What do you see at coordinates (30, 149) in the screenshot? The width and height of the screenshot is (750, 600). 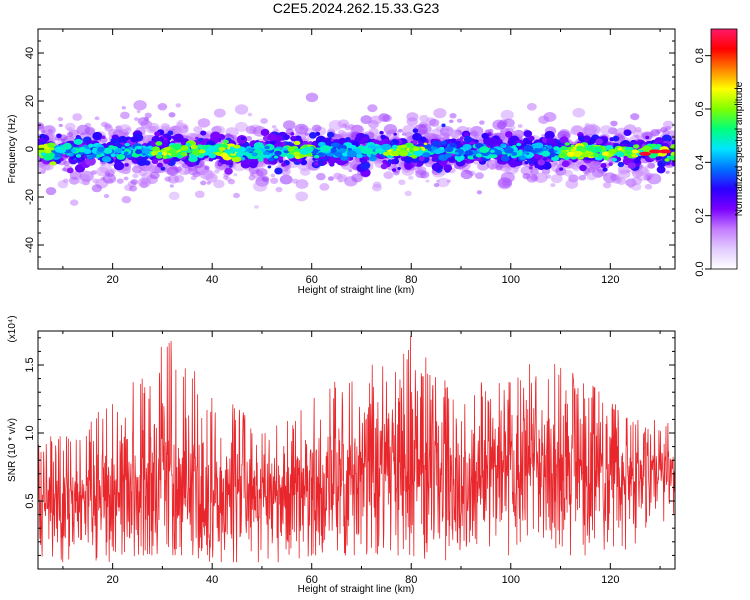 I see `spectrogram-y-tick-label: 0` at bounding box center [30, 149].